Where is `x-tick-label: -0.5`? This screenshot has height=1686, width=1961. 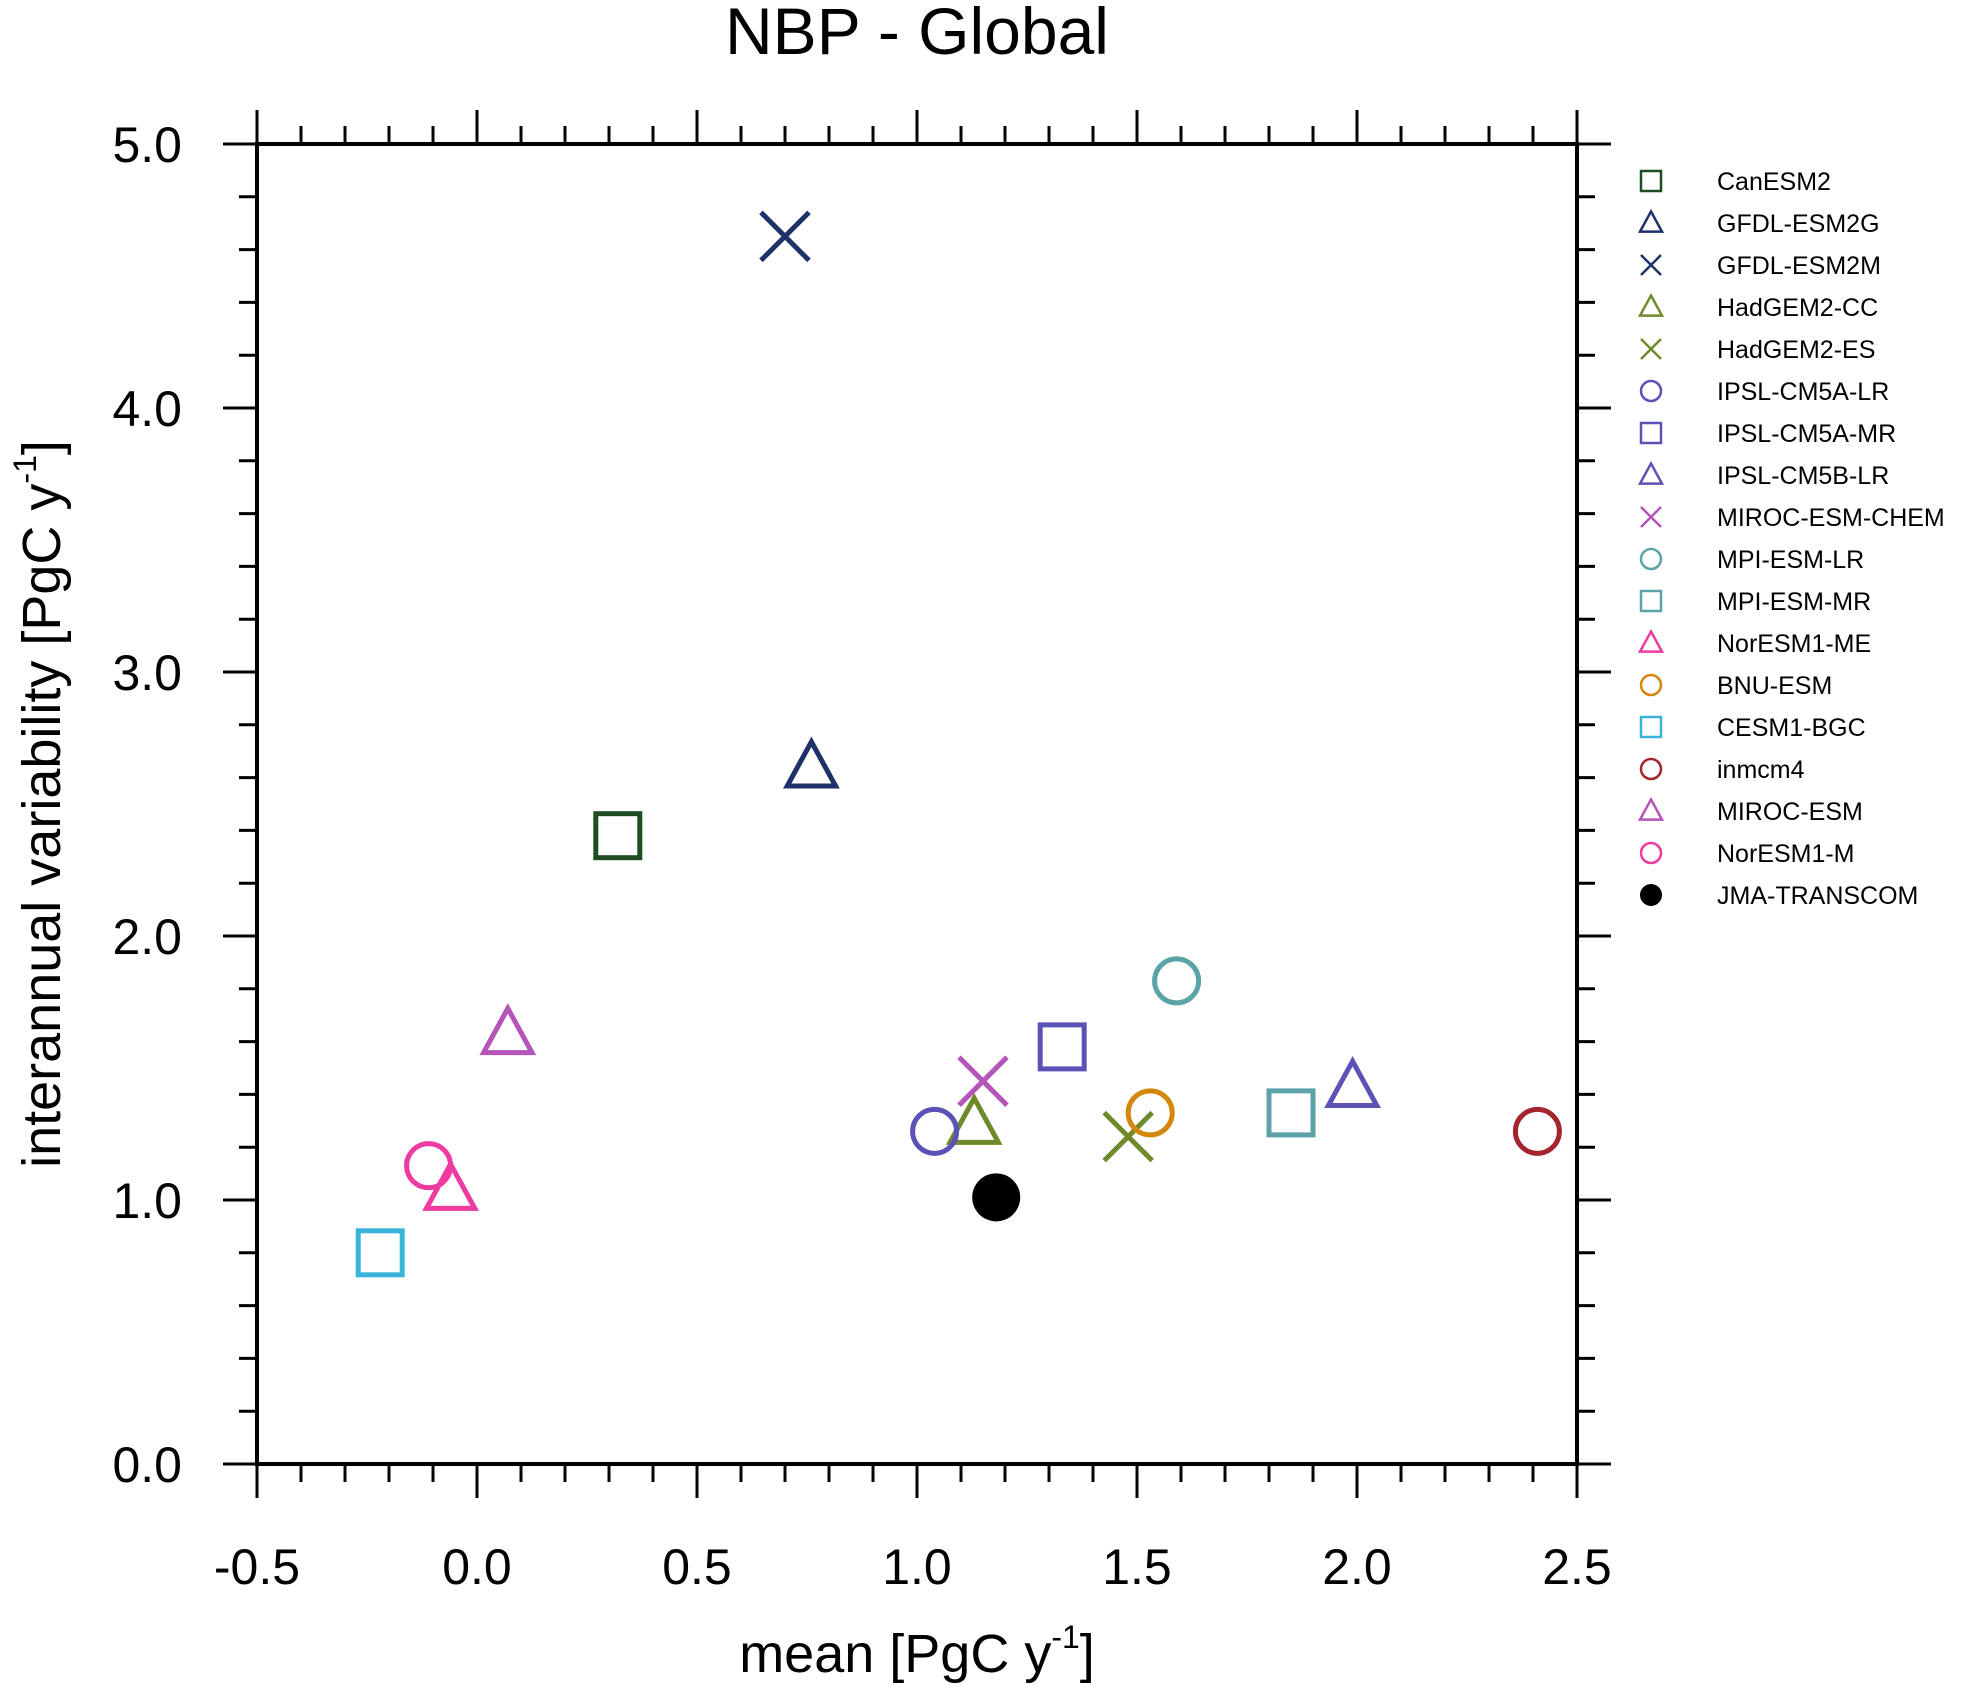
x-tick-label: -0.5 is located at coordinates (257, 1567).